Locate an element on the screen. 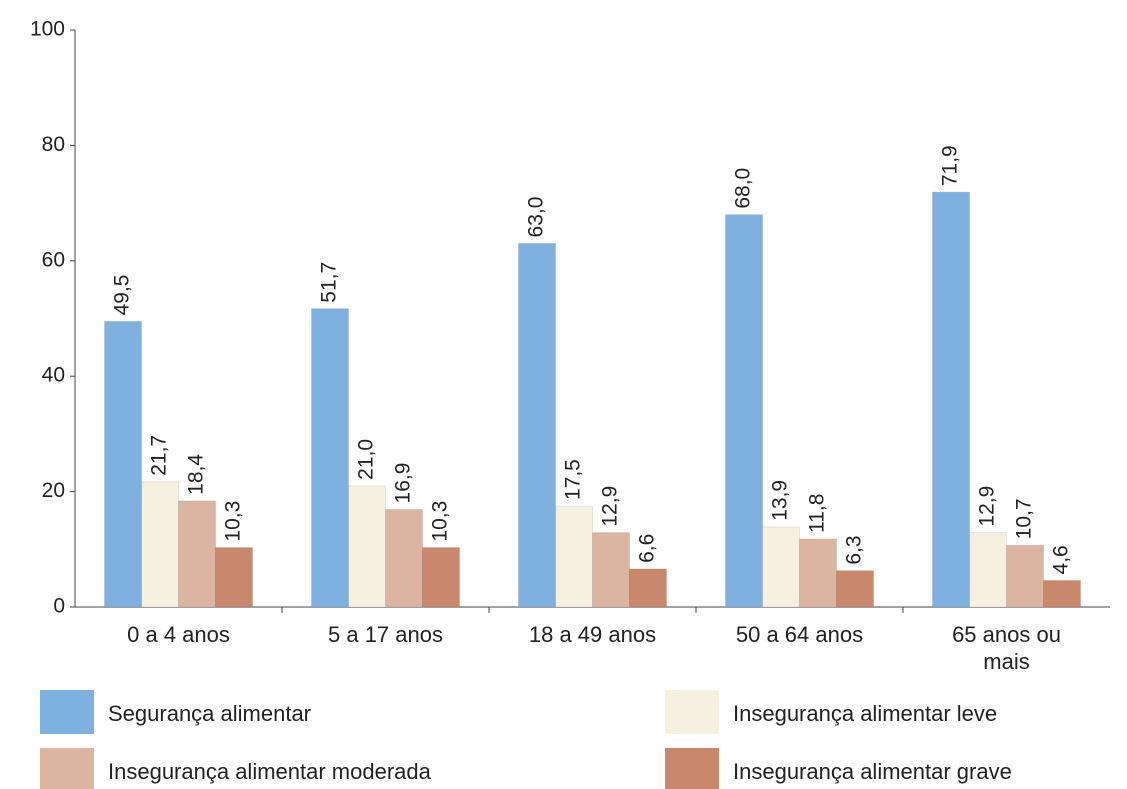  value-label: 13,9 is located at coordinates (780, 500).